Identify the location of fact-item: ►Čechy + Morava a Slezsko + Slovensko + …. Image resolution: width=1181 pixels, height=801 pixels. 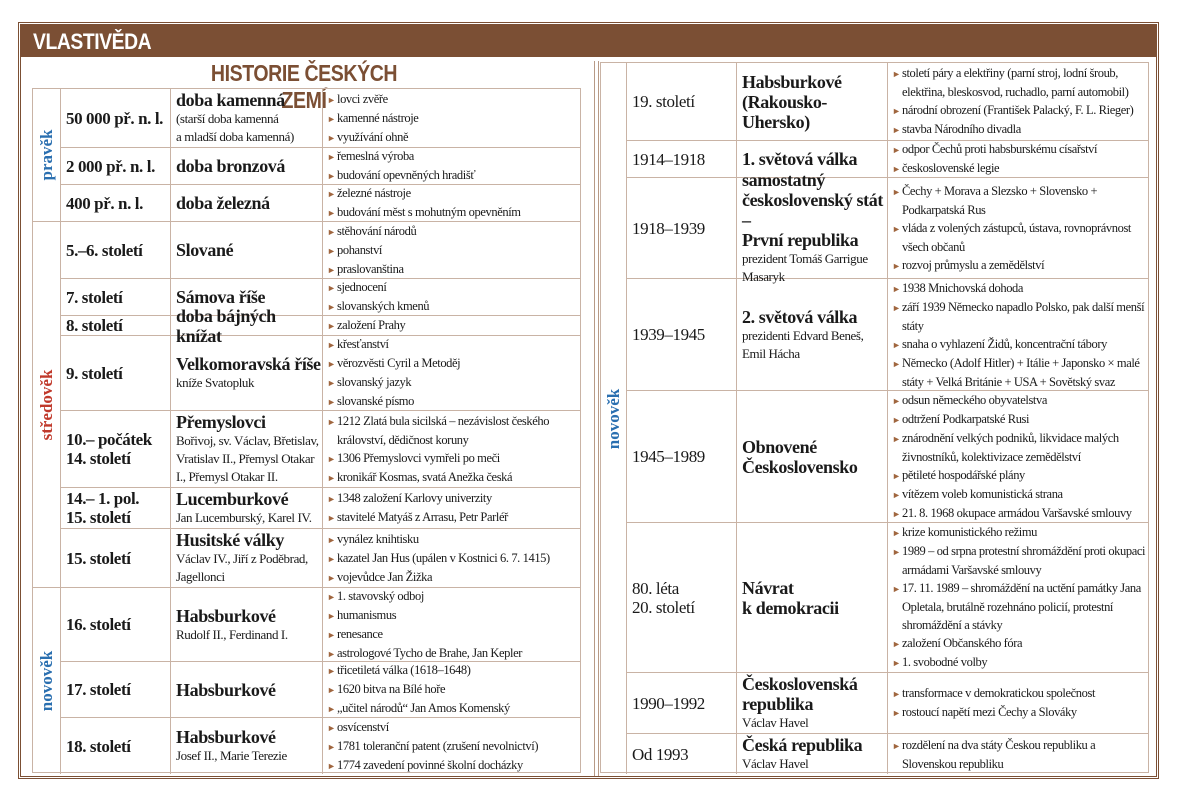
(1019, 200).